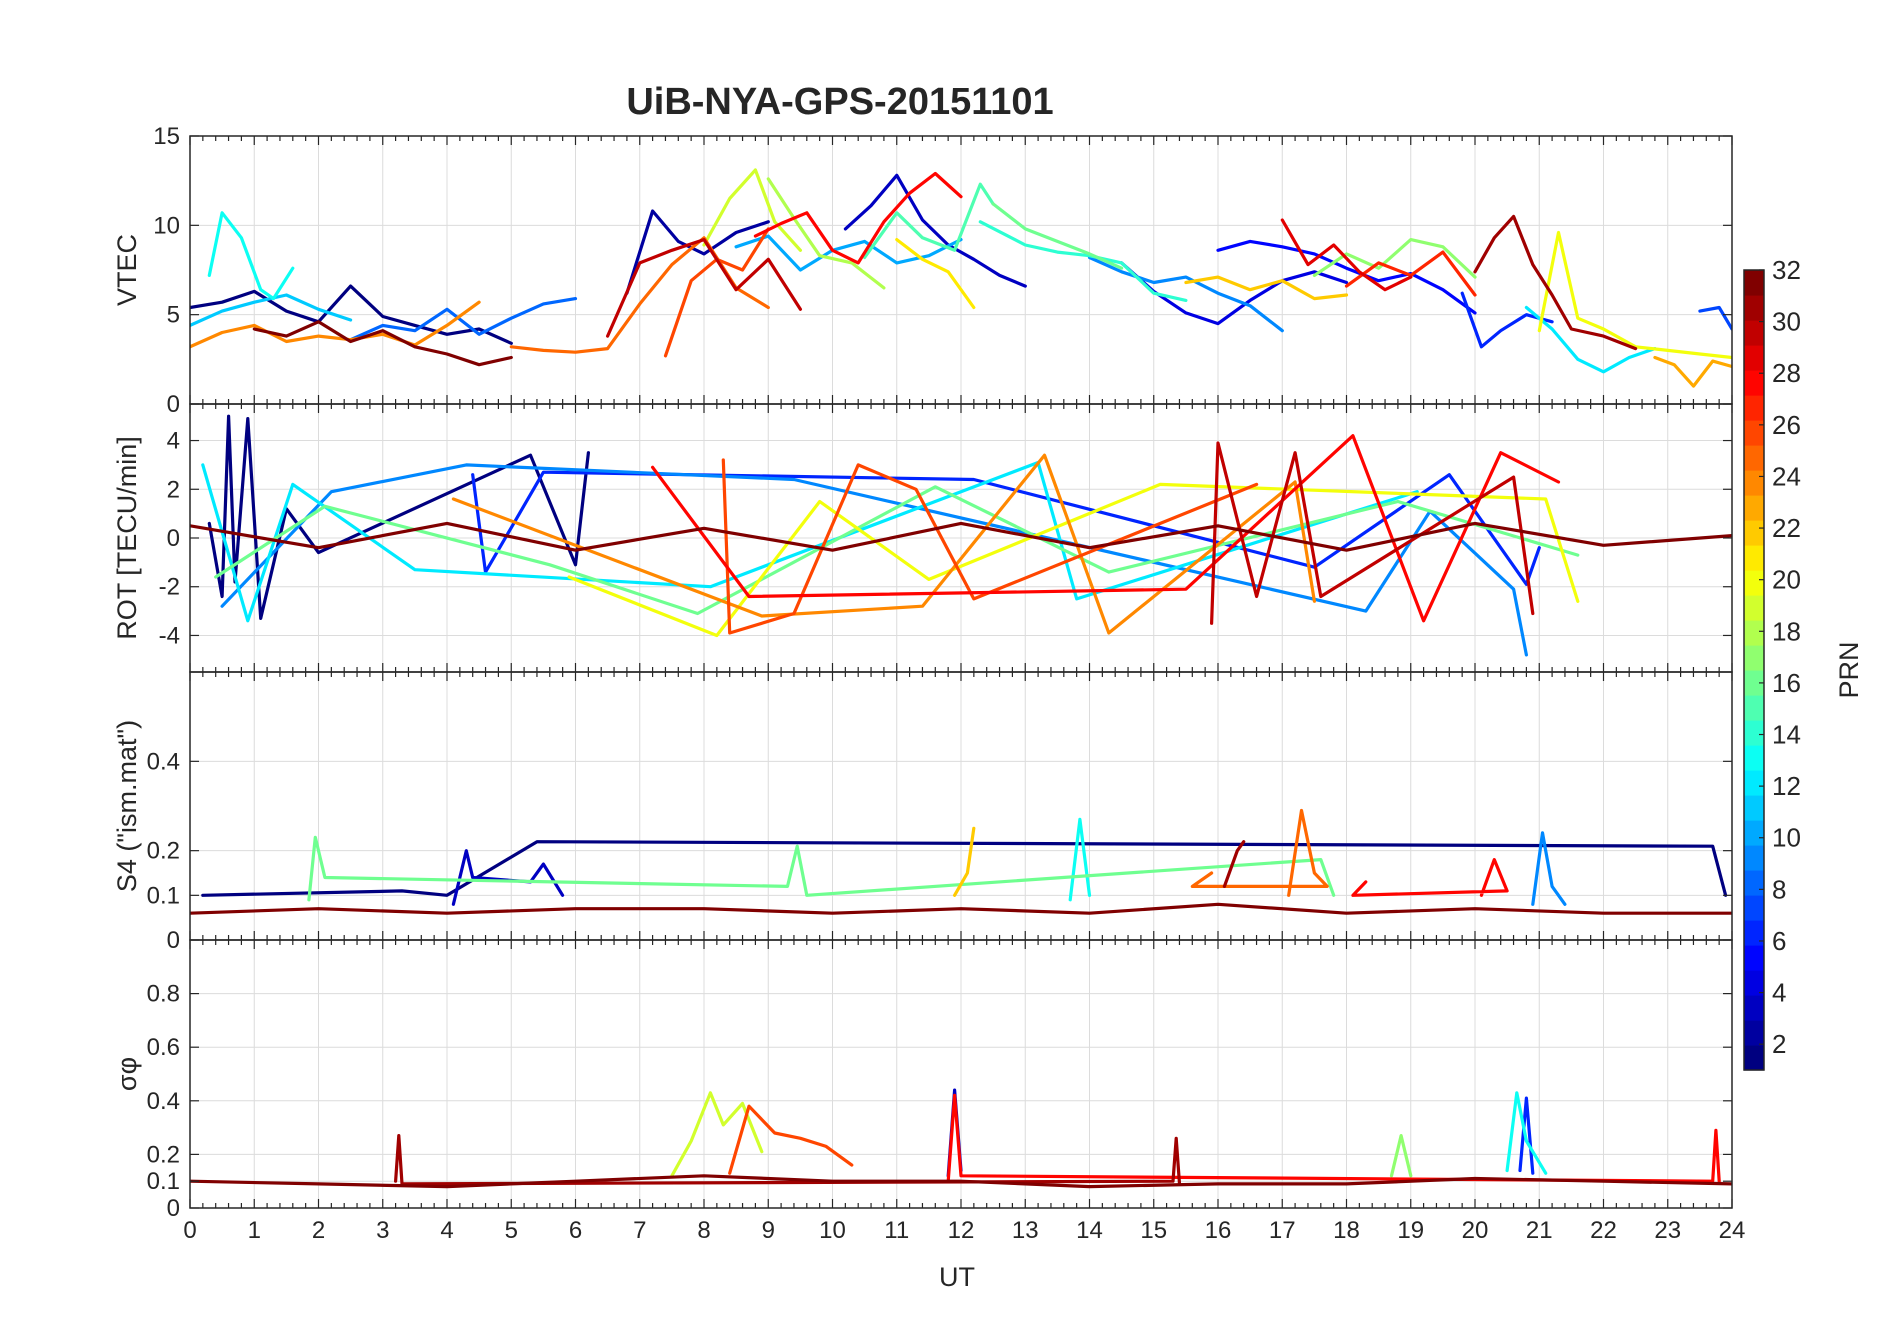 The image size is (1902, 1330). I want to click on y-tick-label: 5, so click(173, 315).